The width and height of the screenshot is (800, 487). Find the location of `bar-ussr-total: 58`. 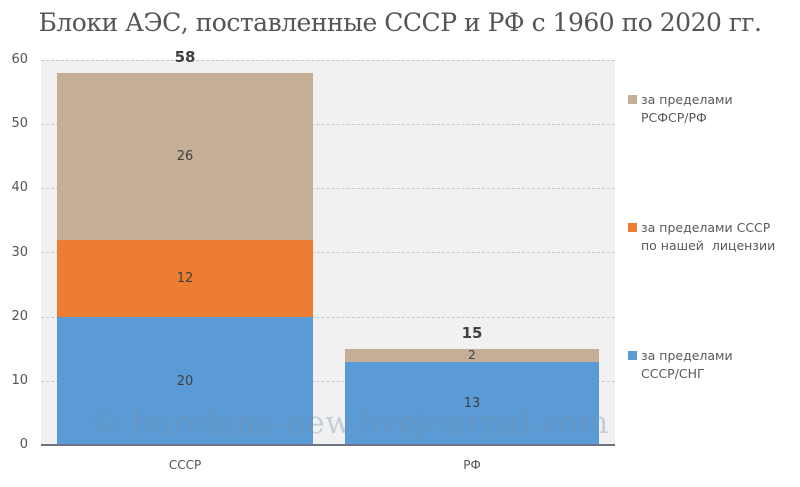

bar-ussr-total: 58 is located at coordinates (185, 57).